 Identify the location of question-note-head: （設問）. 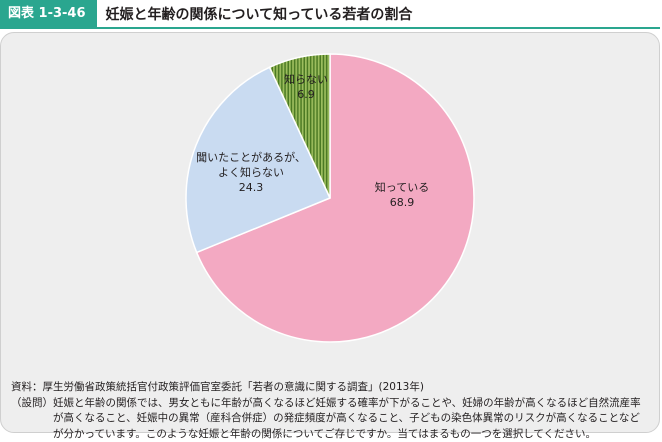
(32, 419).